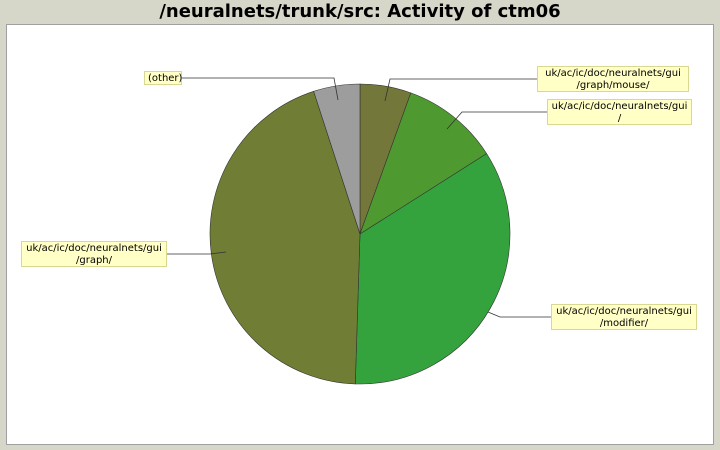  I want to click on chart-title: /neuralnets/trunk/src: Activity of ctm06, so click(360, 11).